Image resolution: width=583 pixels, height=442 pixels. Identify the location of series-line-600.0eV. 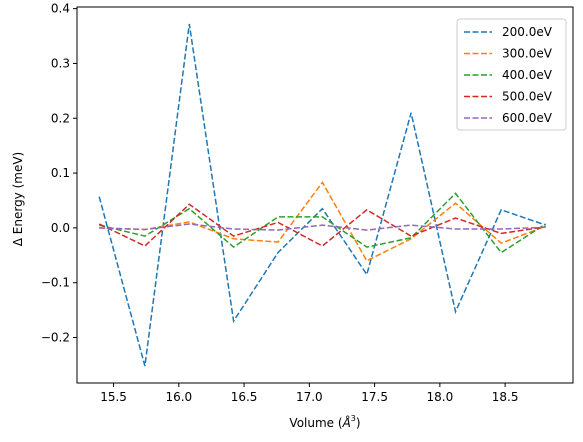
(322, 227).